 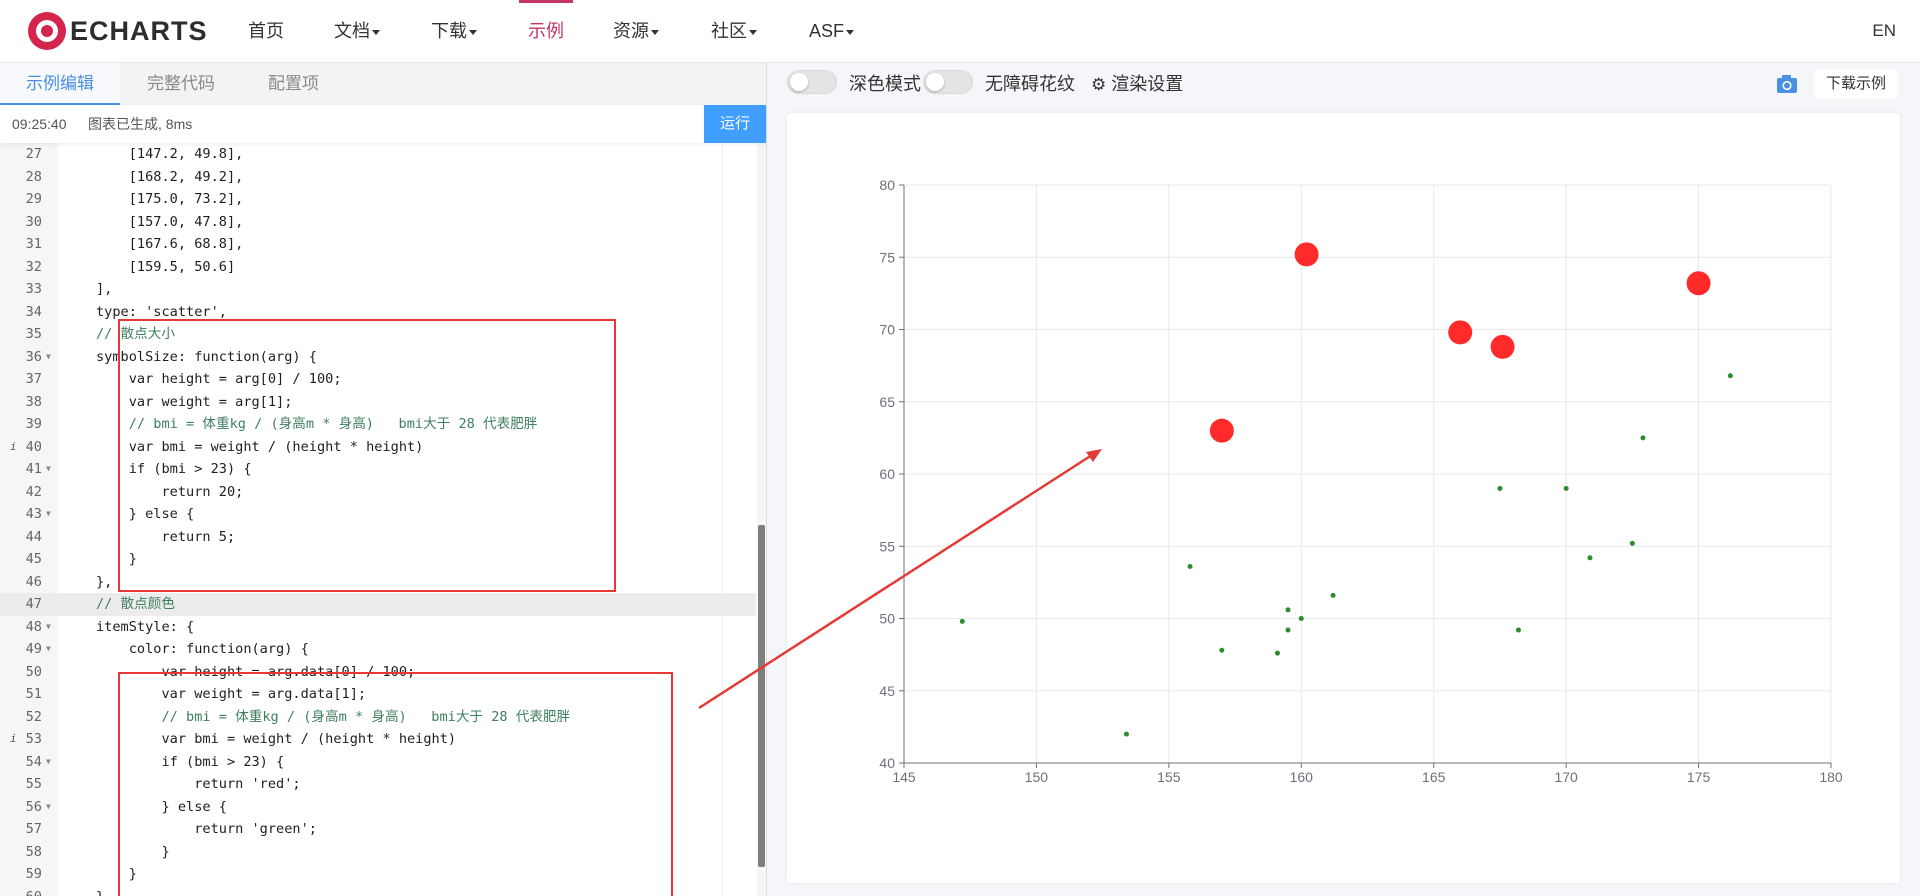 What do you see at coordinates (378, 402) in the screenshot?
I see `code-line: 38 var weight = arg[1];` at bounding box center [378, 402].